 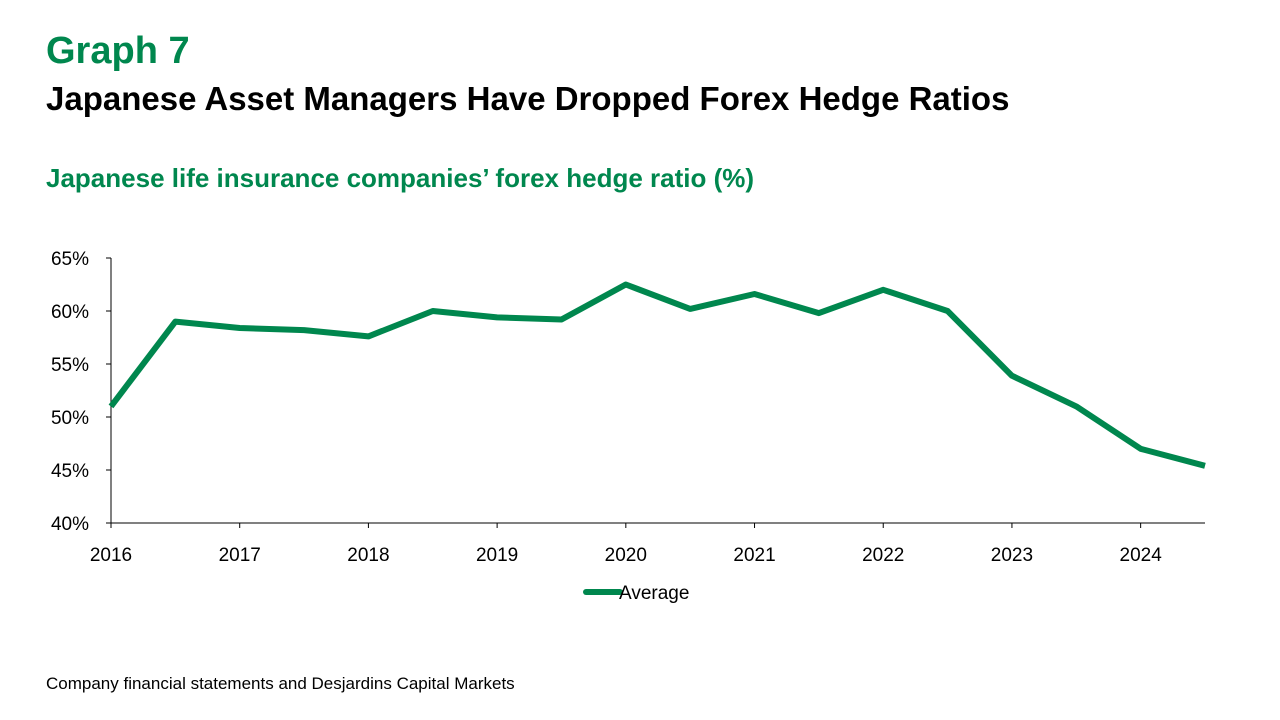 What do you see at coordinates (1141, 555) in the screenshot?
I see `x-tick-label: 2024` at bounding box center [1141, 555].